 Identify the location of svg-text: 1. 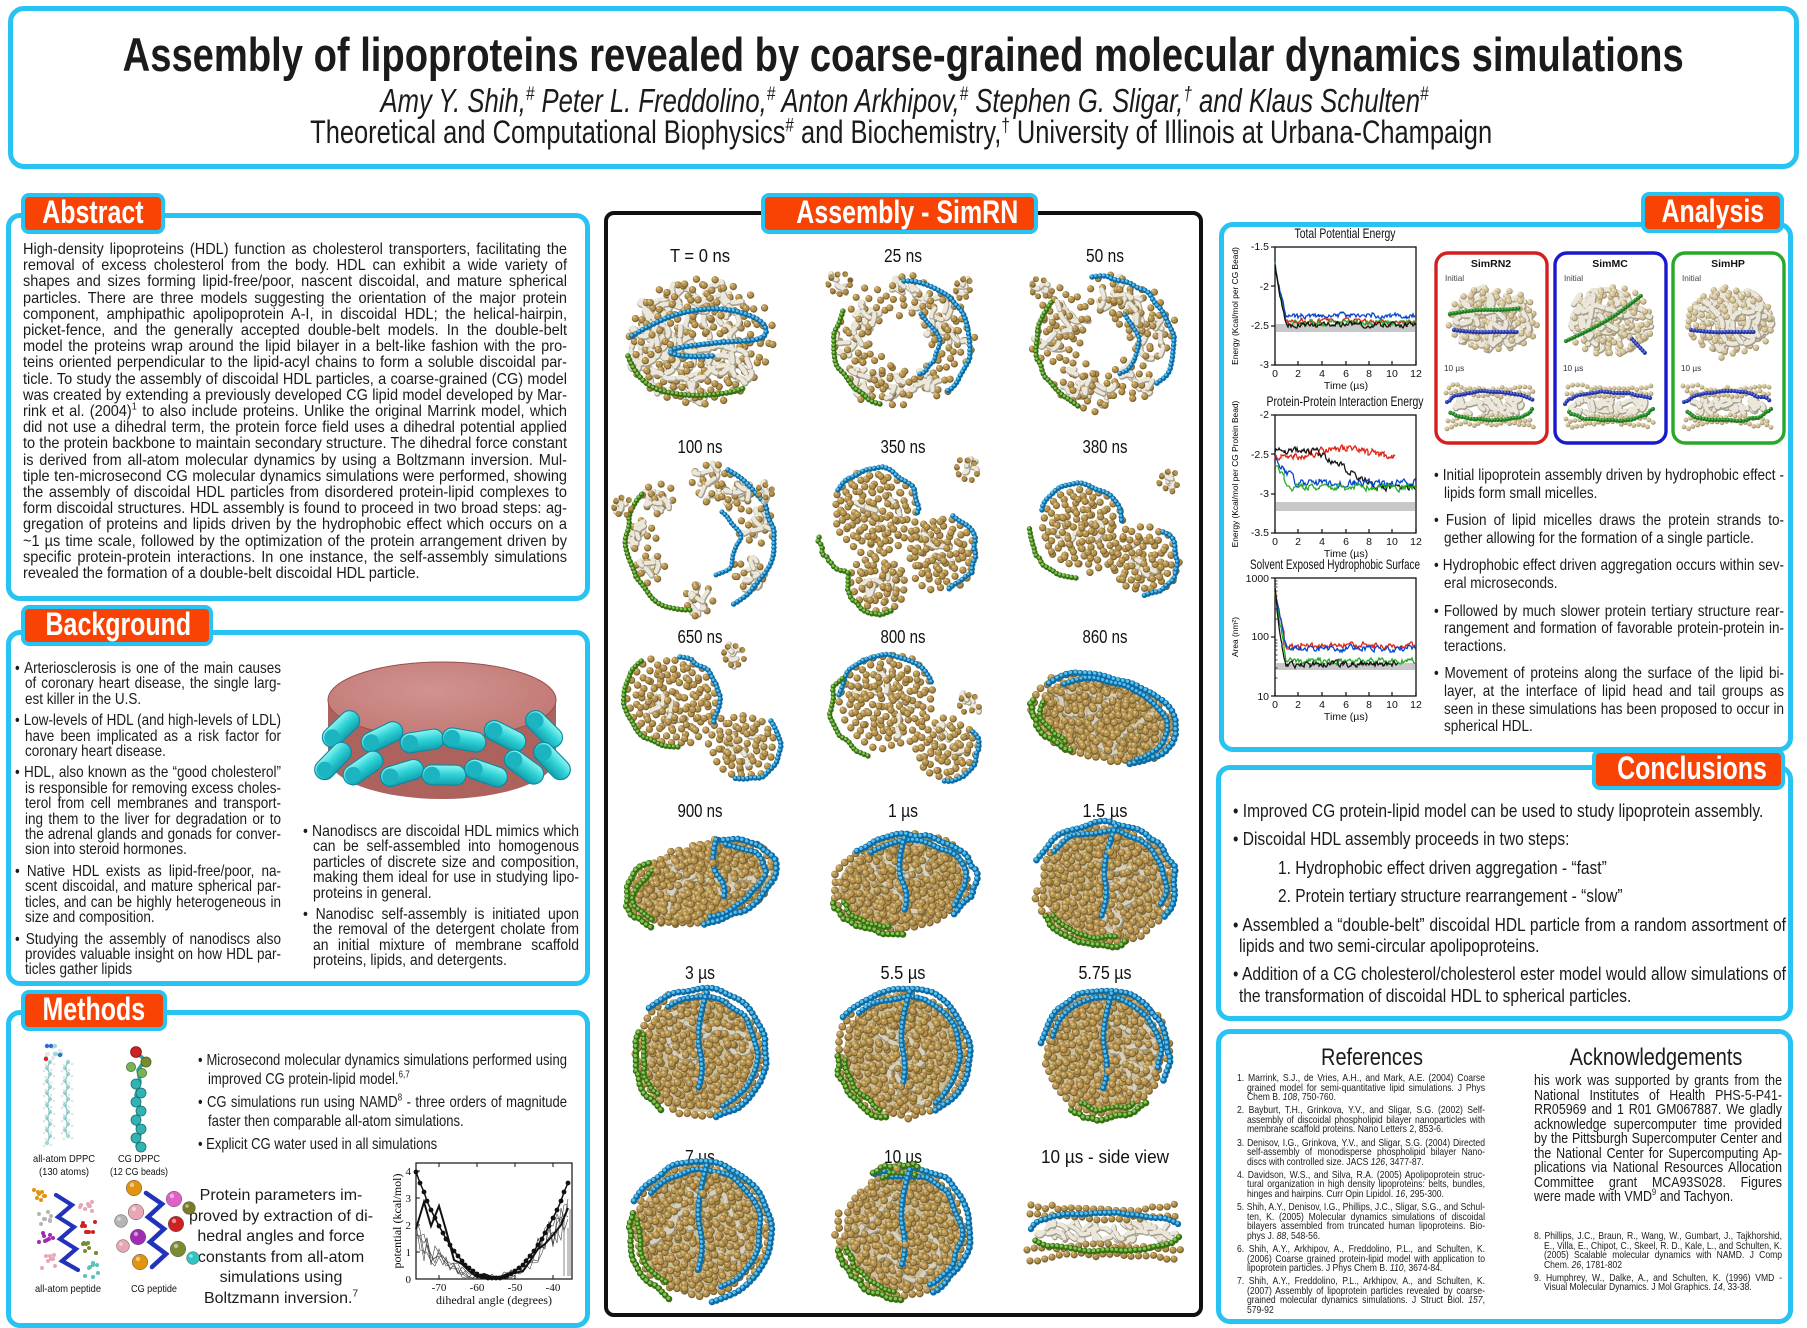
(409, 1253).